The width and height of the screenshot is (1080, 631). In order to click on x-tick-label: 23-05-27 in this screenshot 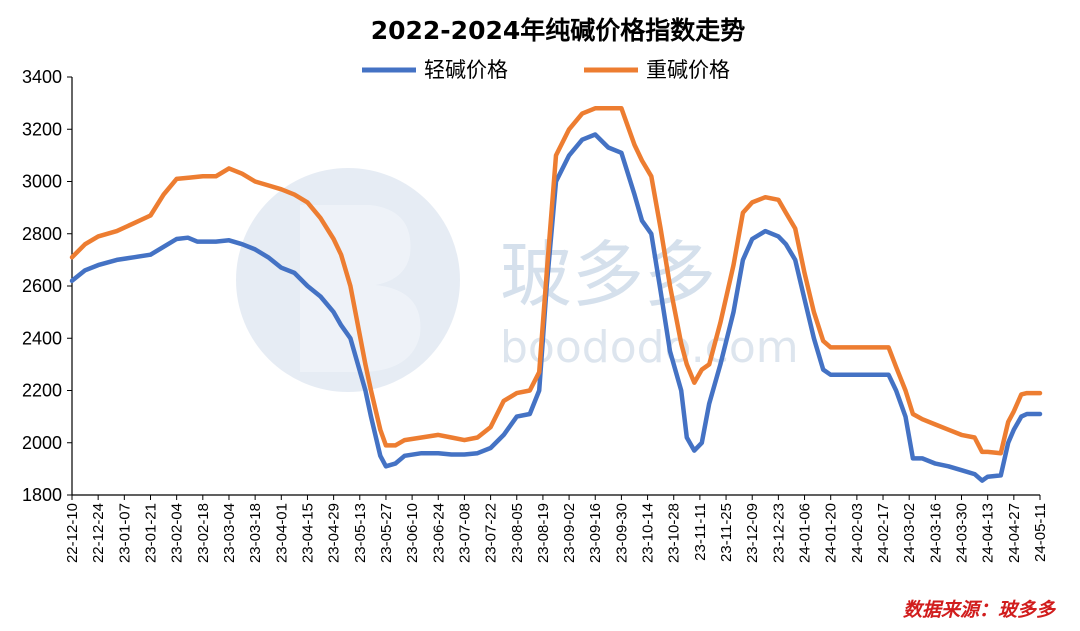, I will do `click(386, 533)`.